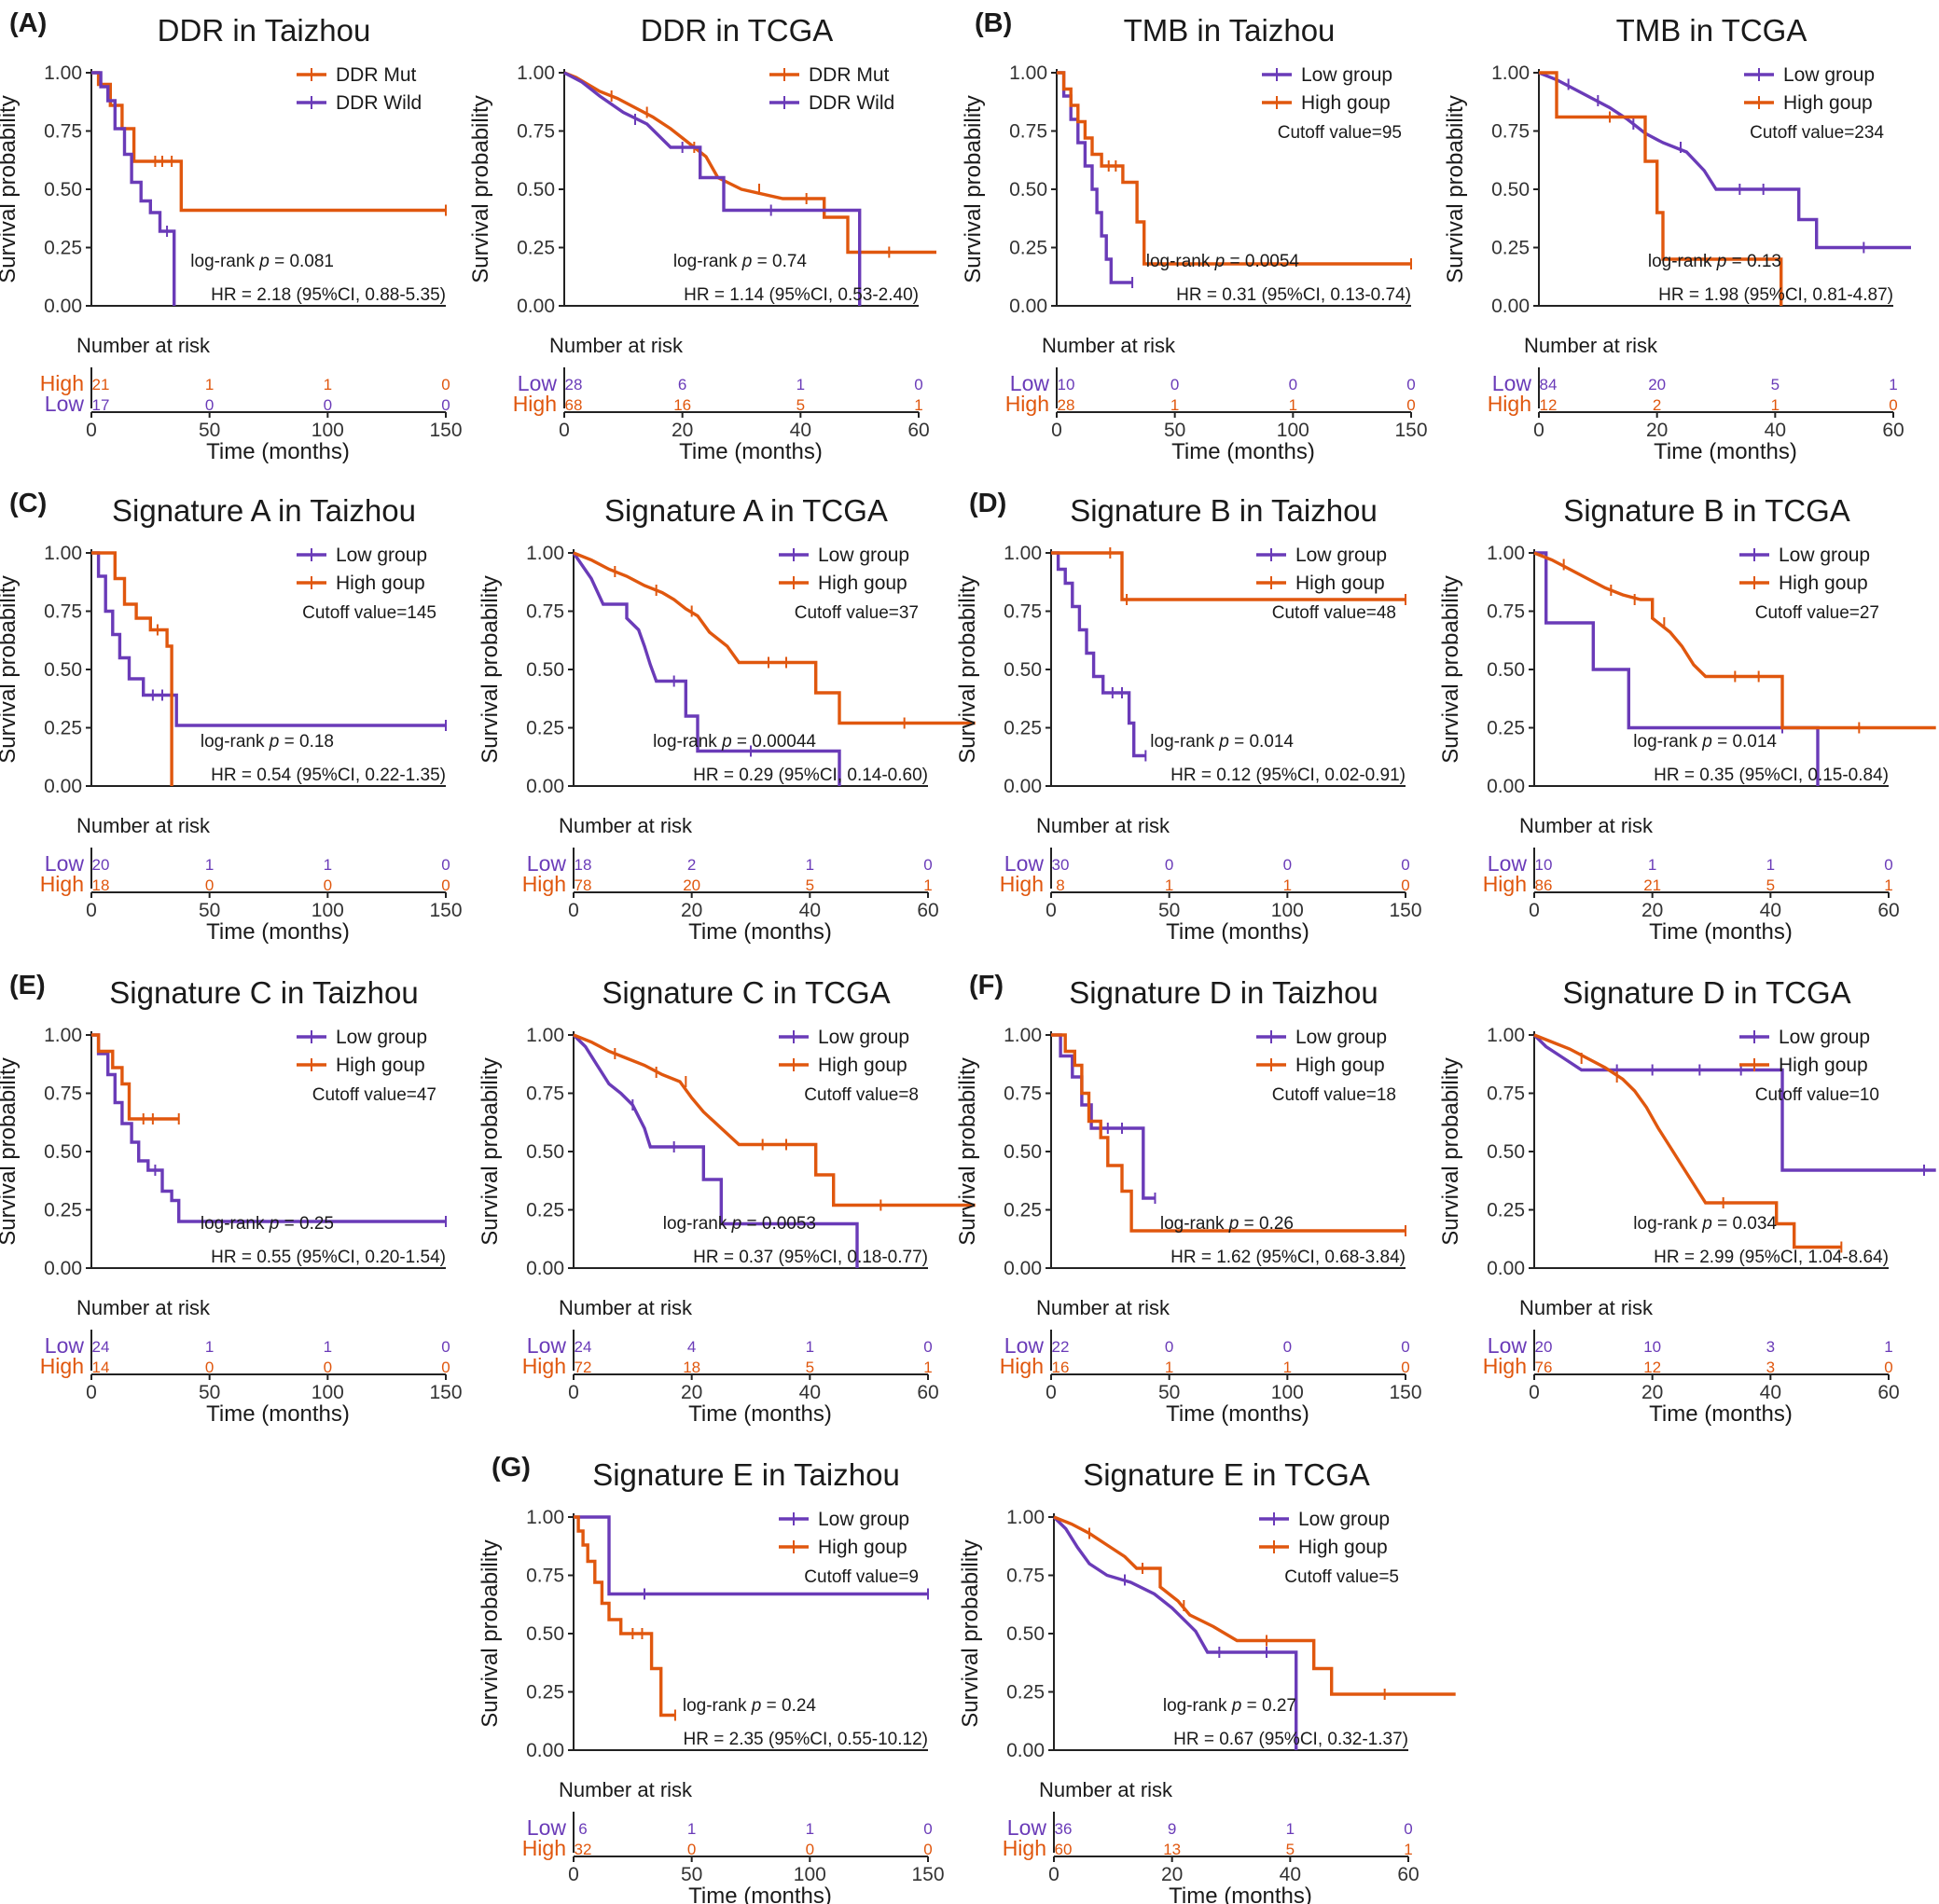 The width and height of the screenshot is (1939, 1904). What do you see at coordinates (1405, 910) in the screenshot?
I see `x-tick-label: 150` at bounding box center [1405, 910].